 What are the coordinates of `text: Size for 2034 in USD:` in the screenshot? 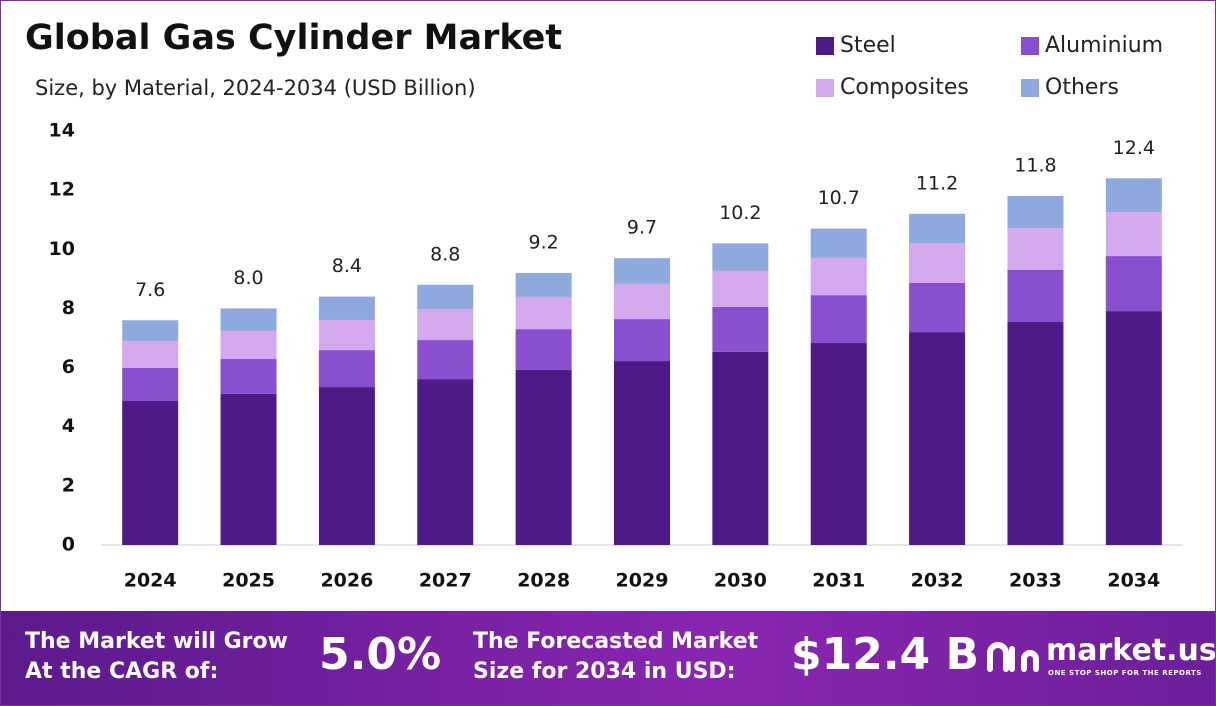 It's located at (604, 671).